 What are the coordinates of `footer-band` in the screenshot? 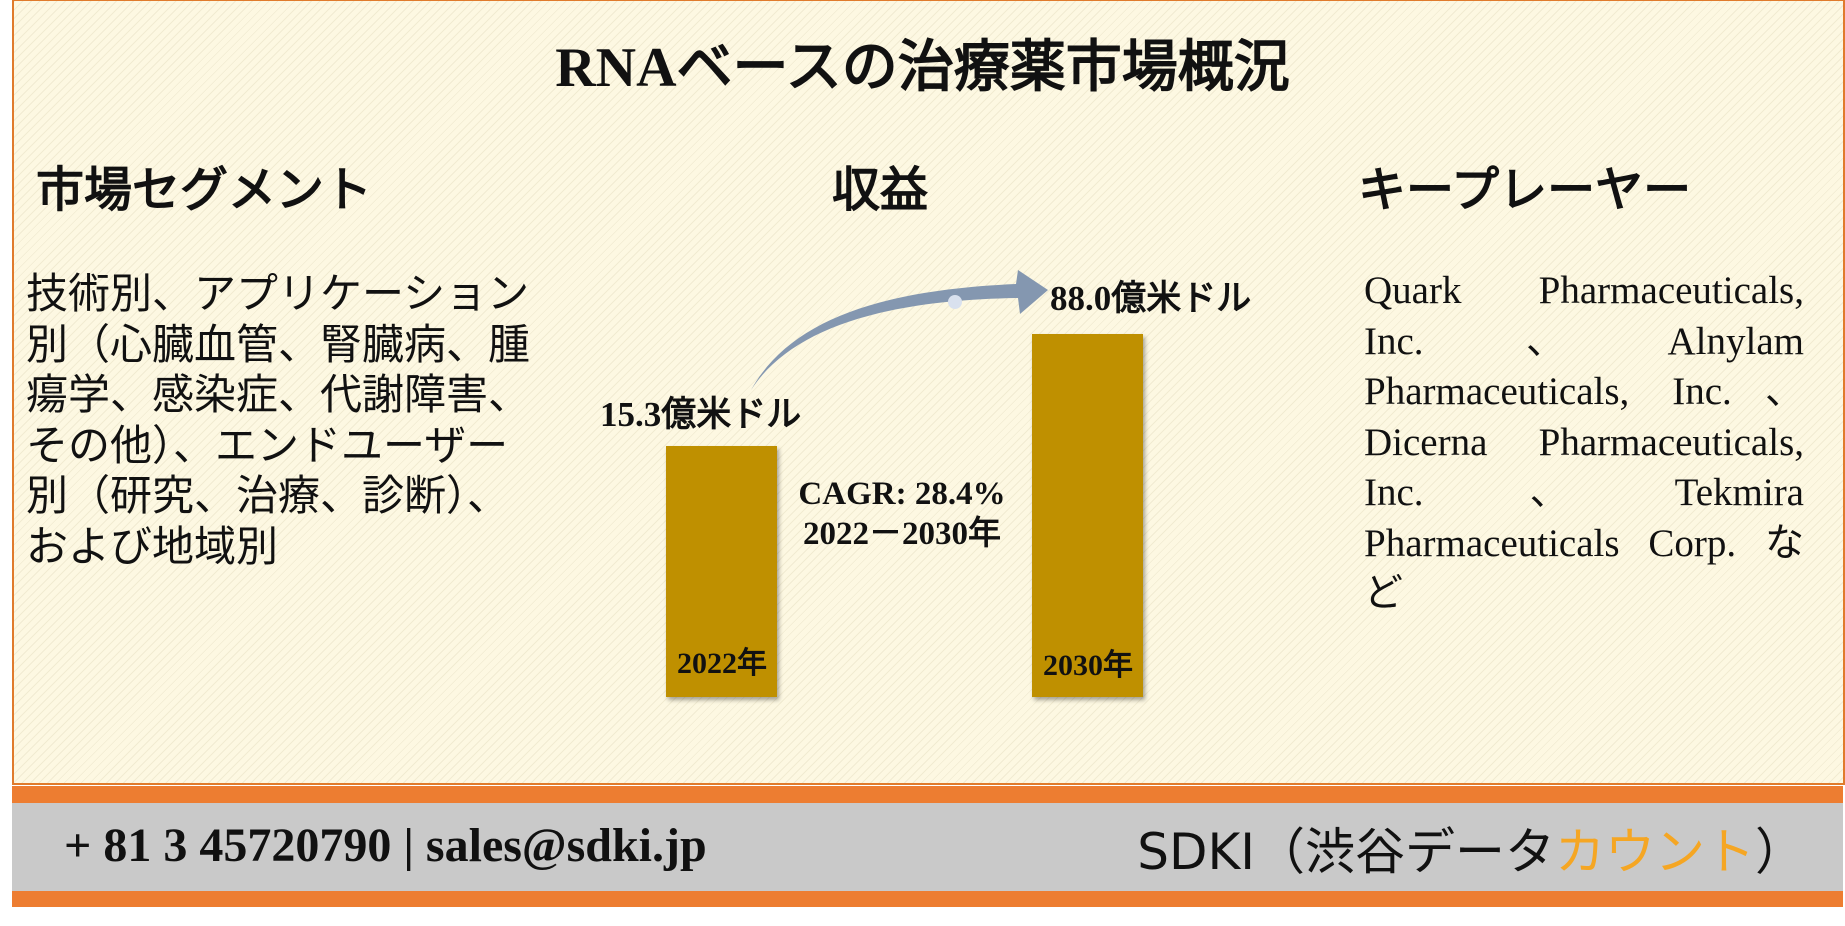 It's located at (927, 847).